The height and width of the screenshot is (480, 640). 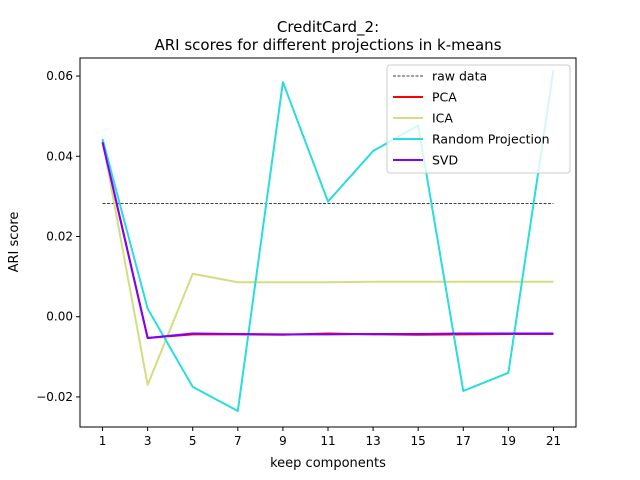 I want to click on legend-label-pca: PCA, so click(x=444, y=97).